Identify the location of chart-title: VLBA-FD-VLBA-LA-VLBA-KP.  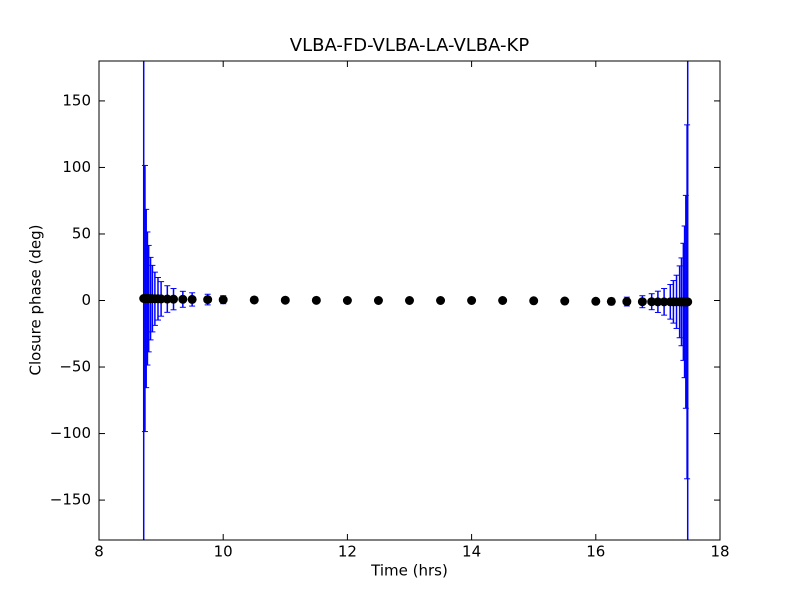
(410, 45).